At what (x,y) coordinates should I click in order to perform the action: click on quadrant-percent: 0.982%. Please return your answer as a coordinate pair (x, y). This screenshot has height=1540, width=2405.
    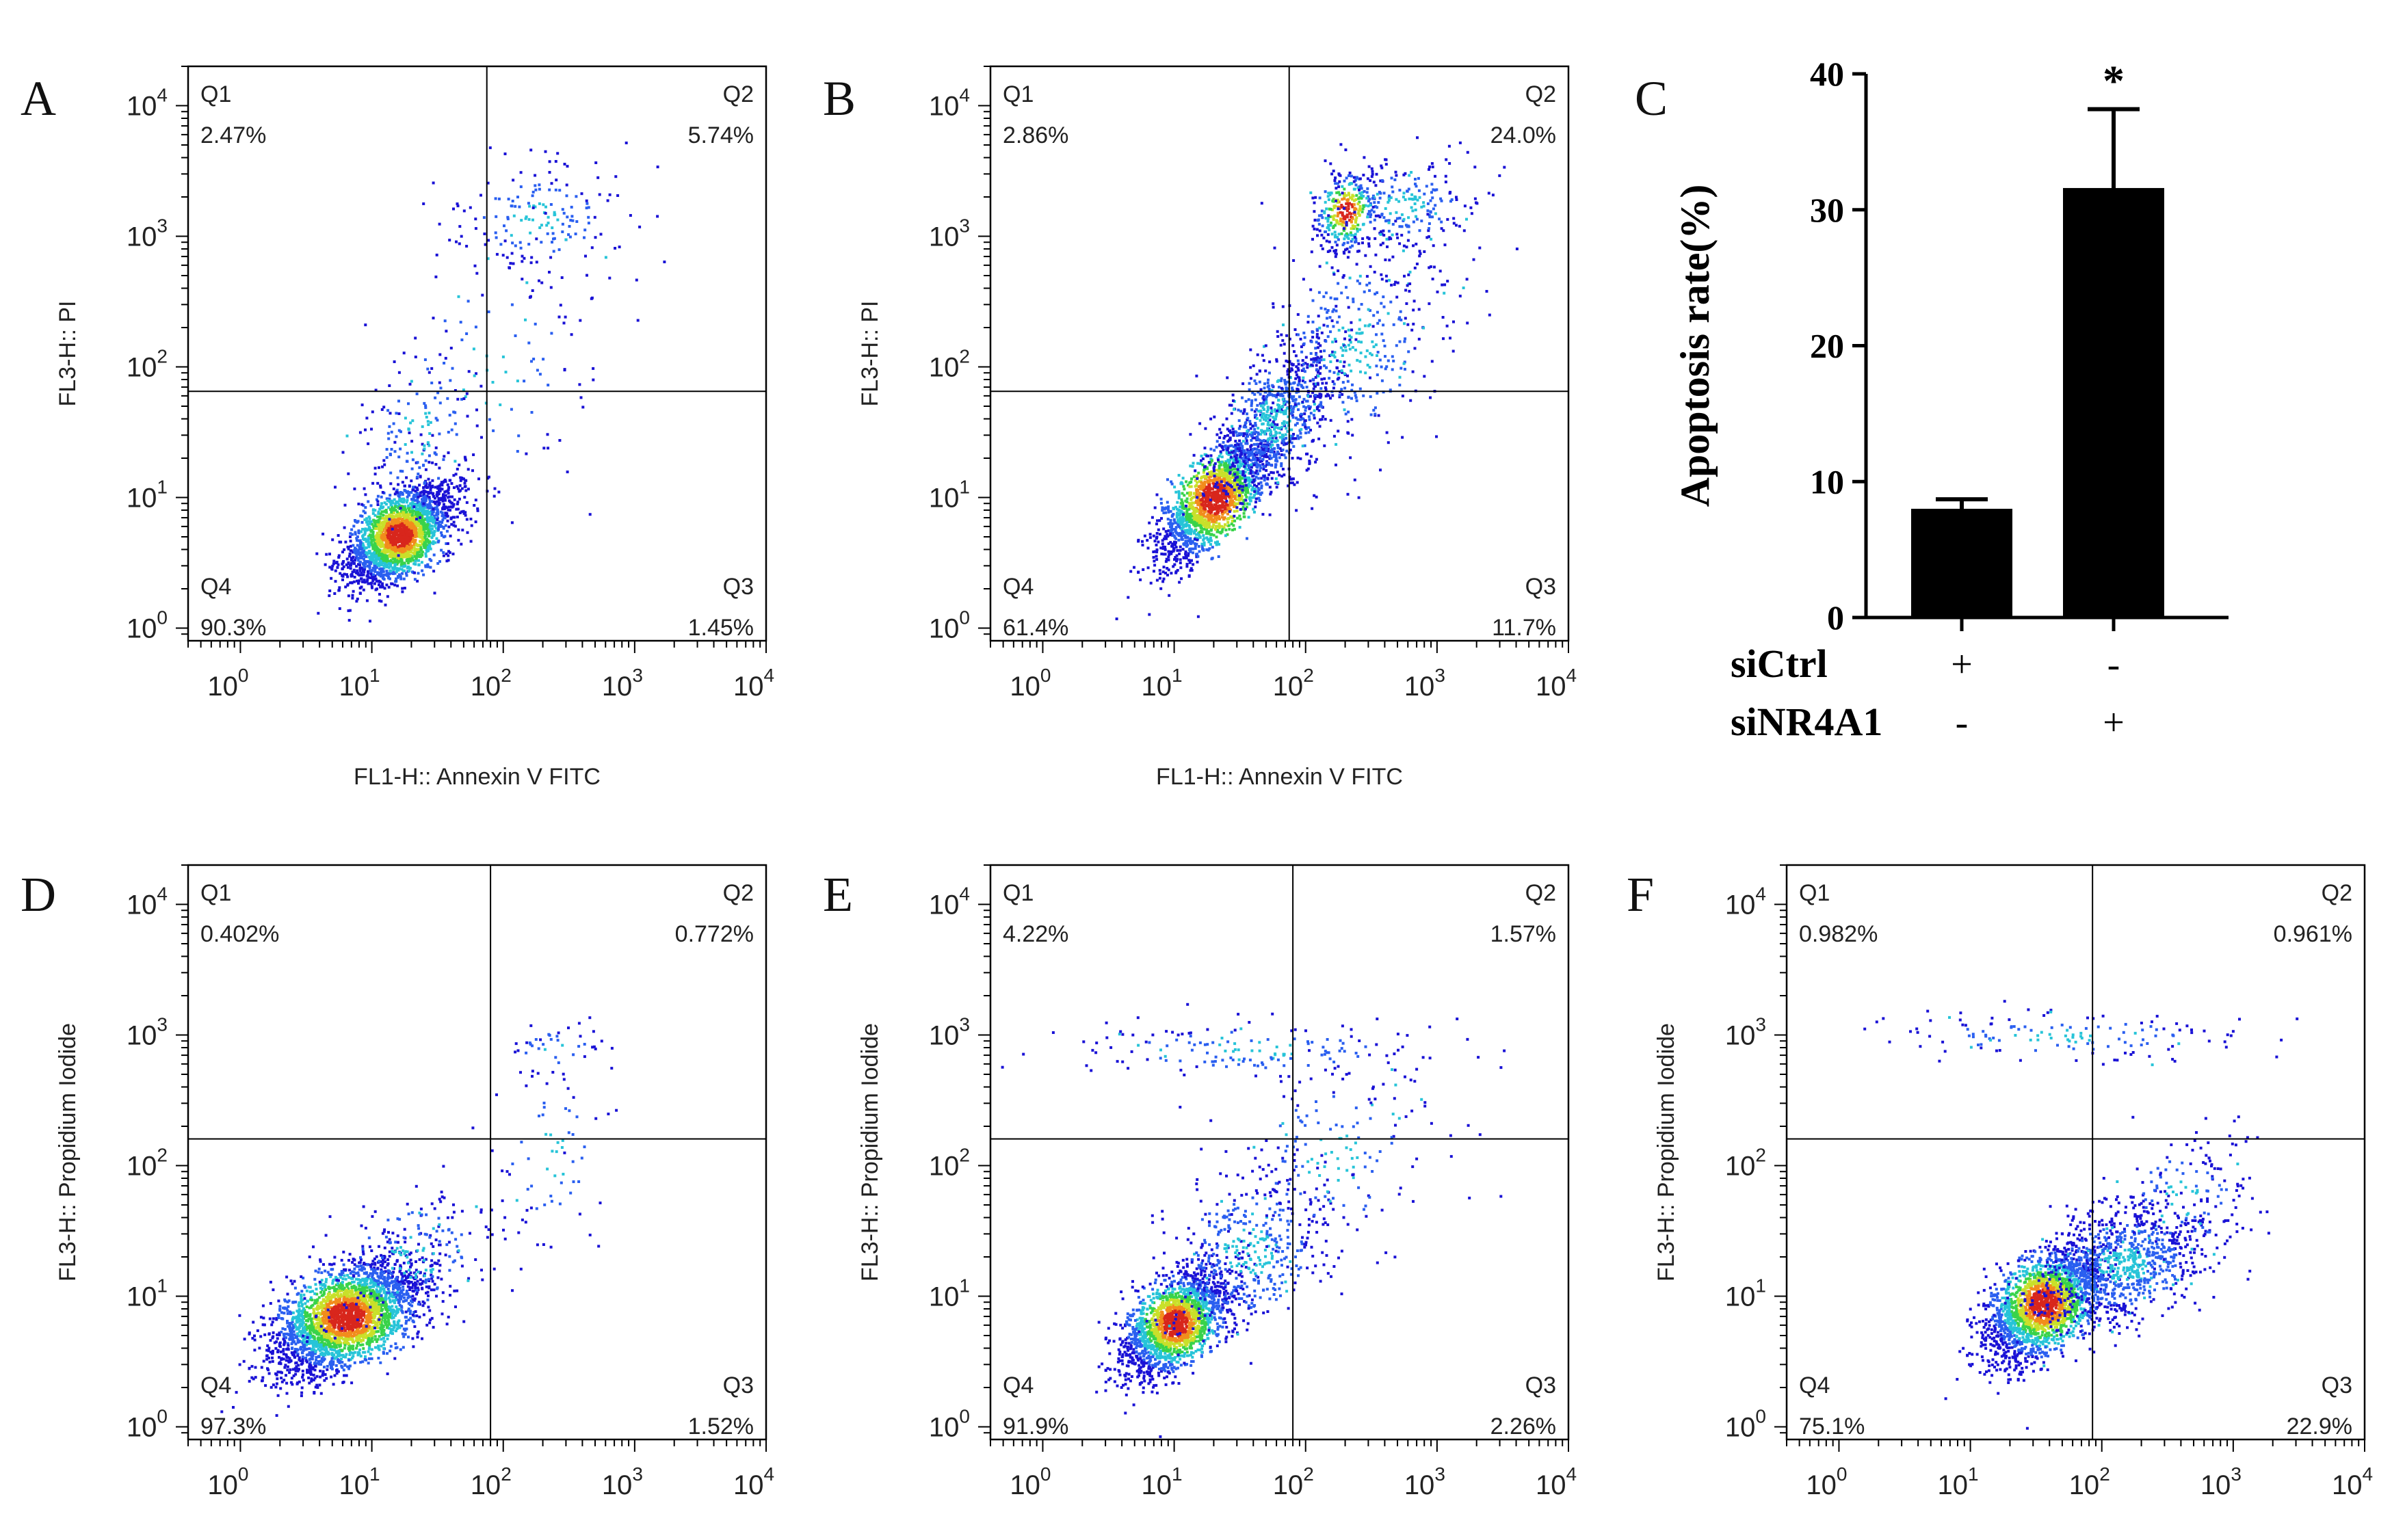
    Looking at the image, I should click on (1838, 934).